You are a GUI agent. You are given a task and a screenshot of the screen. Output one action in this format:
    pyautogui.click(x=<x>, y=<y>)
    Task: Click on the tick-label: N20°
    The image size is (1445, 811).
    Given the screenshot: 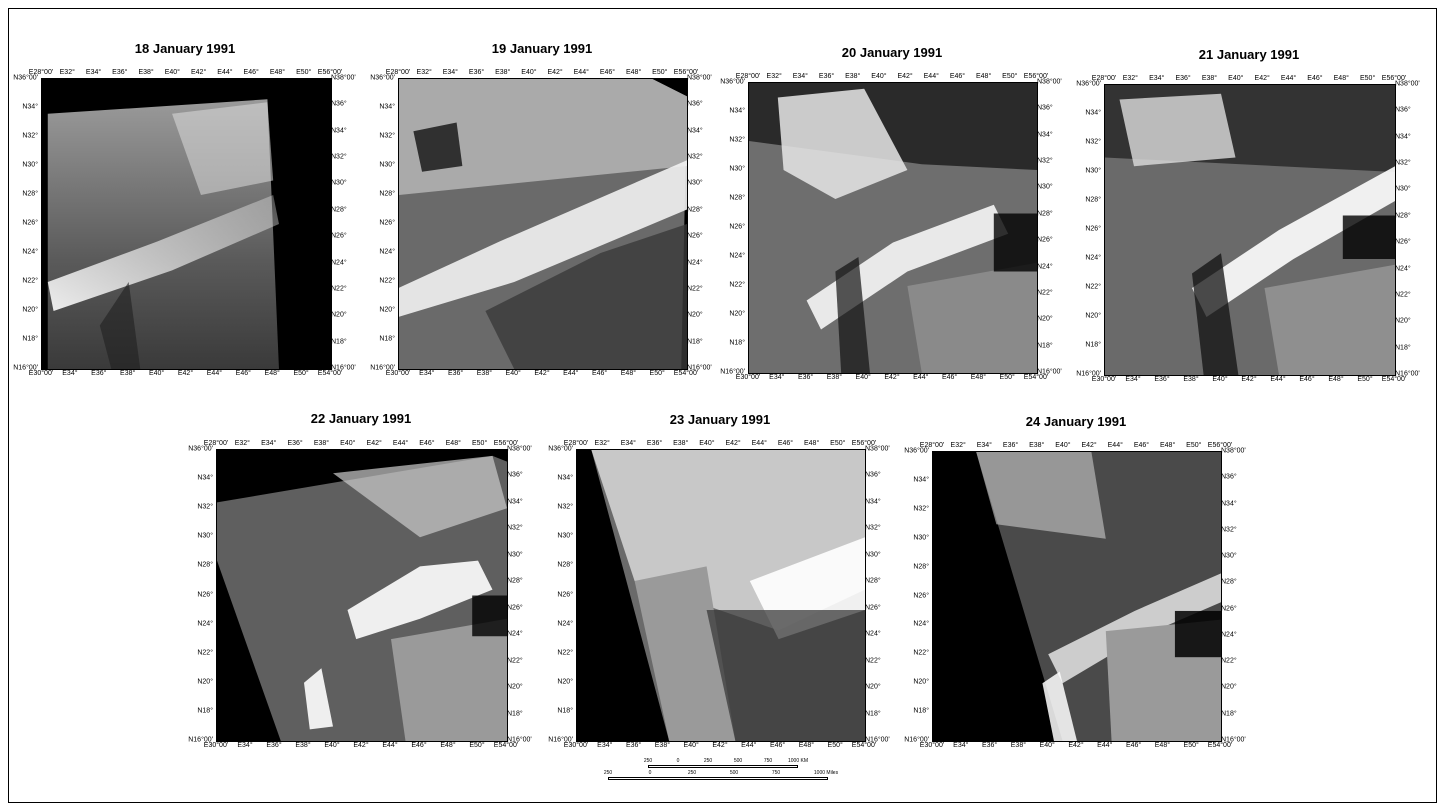 What is the action you would take?
    pyautogui.click(x=515, y=687)
    